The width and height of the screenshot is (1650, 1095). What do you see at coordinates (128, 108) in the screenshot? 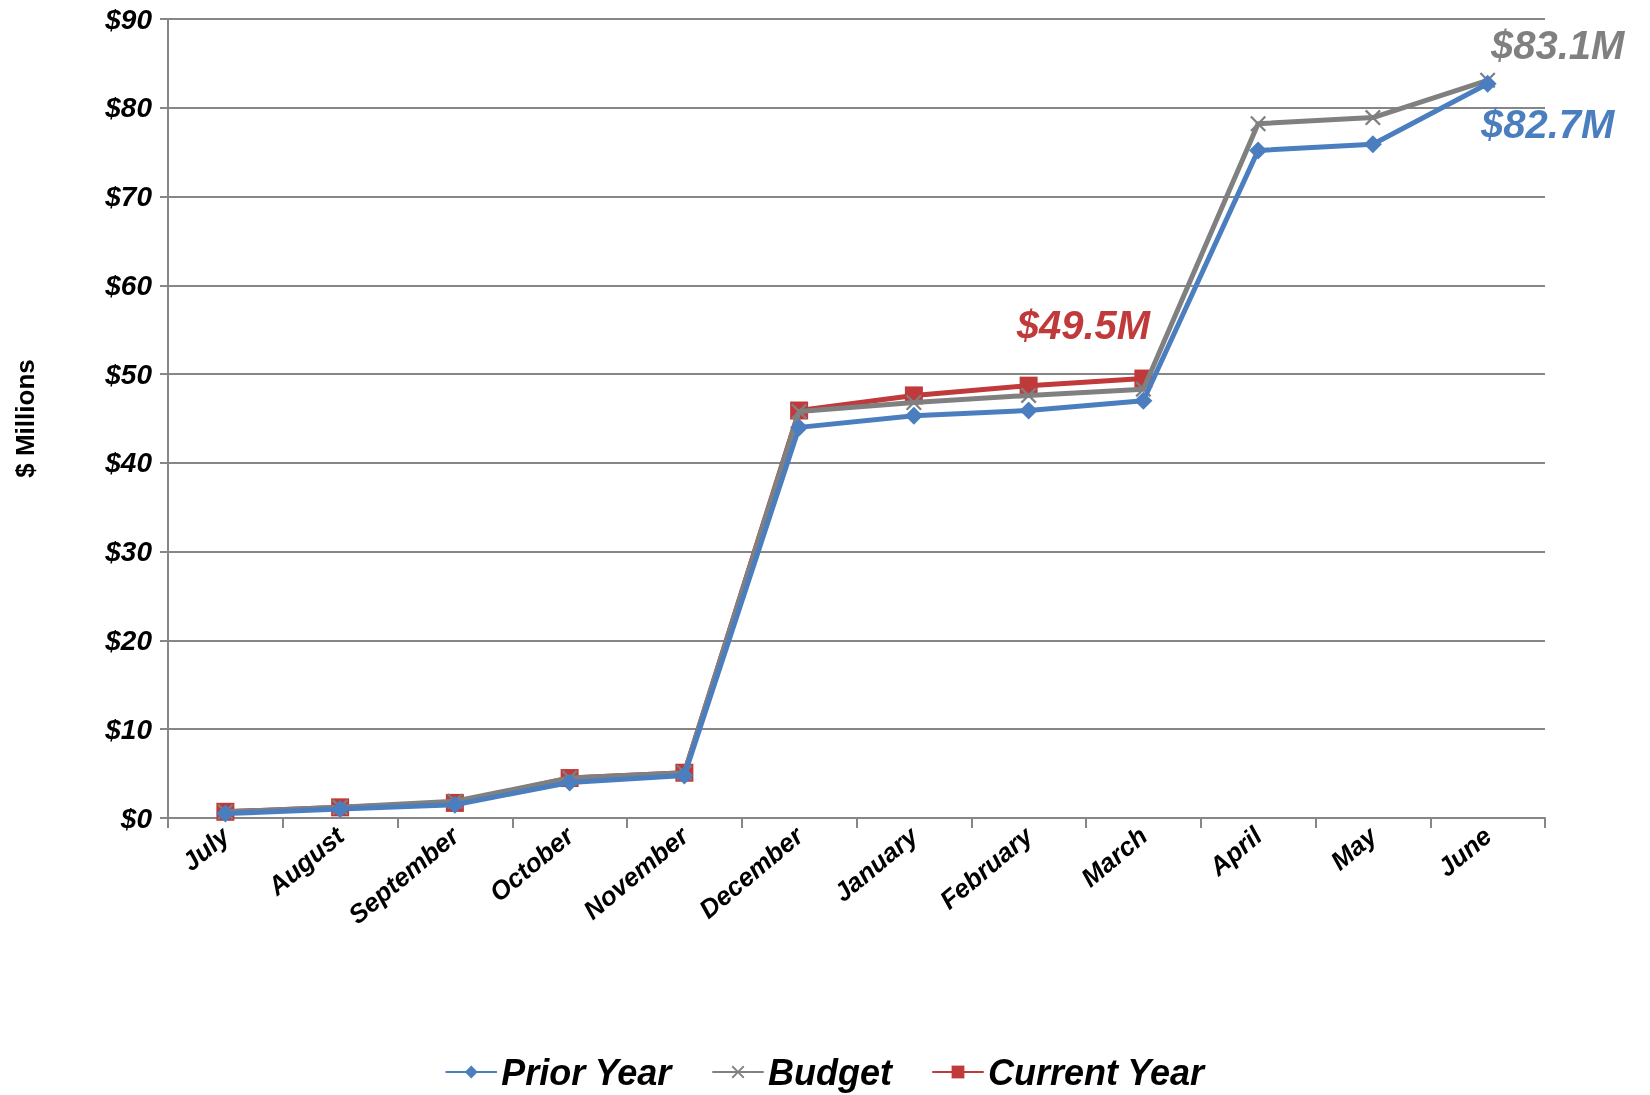
I see `y-tick-label: $80` at bounding box center [128, 108].